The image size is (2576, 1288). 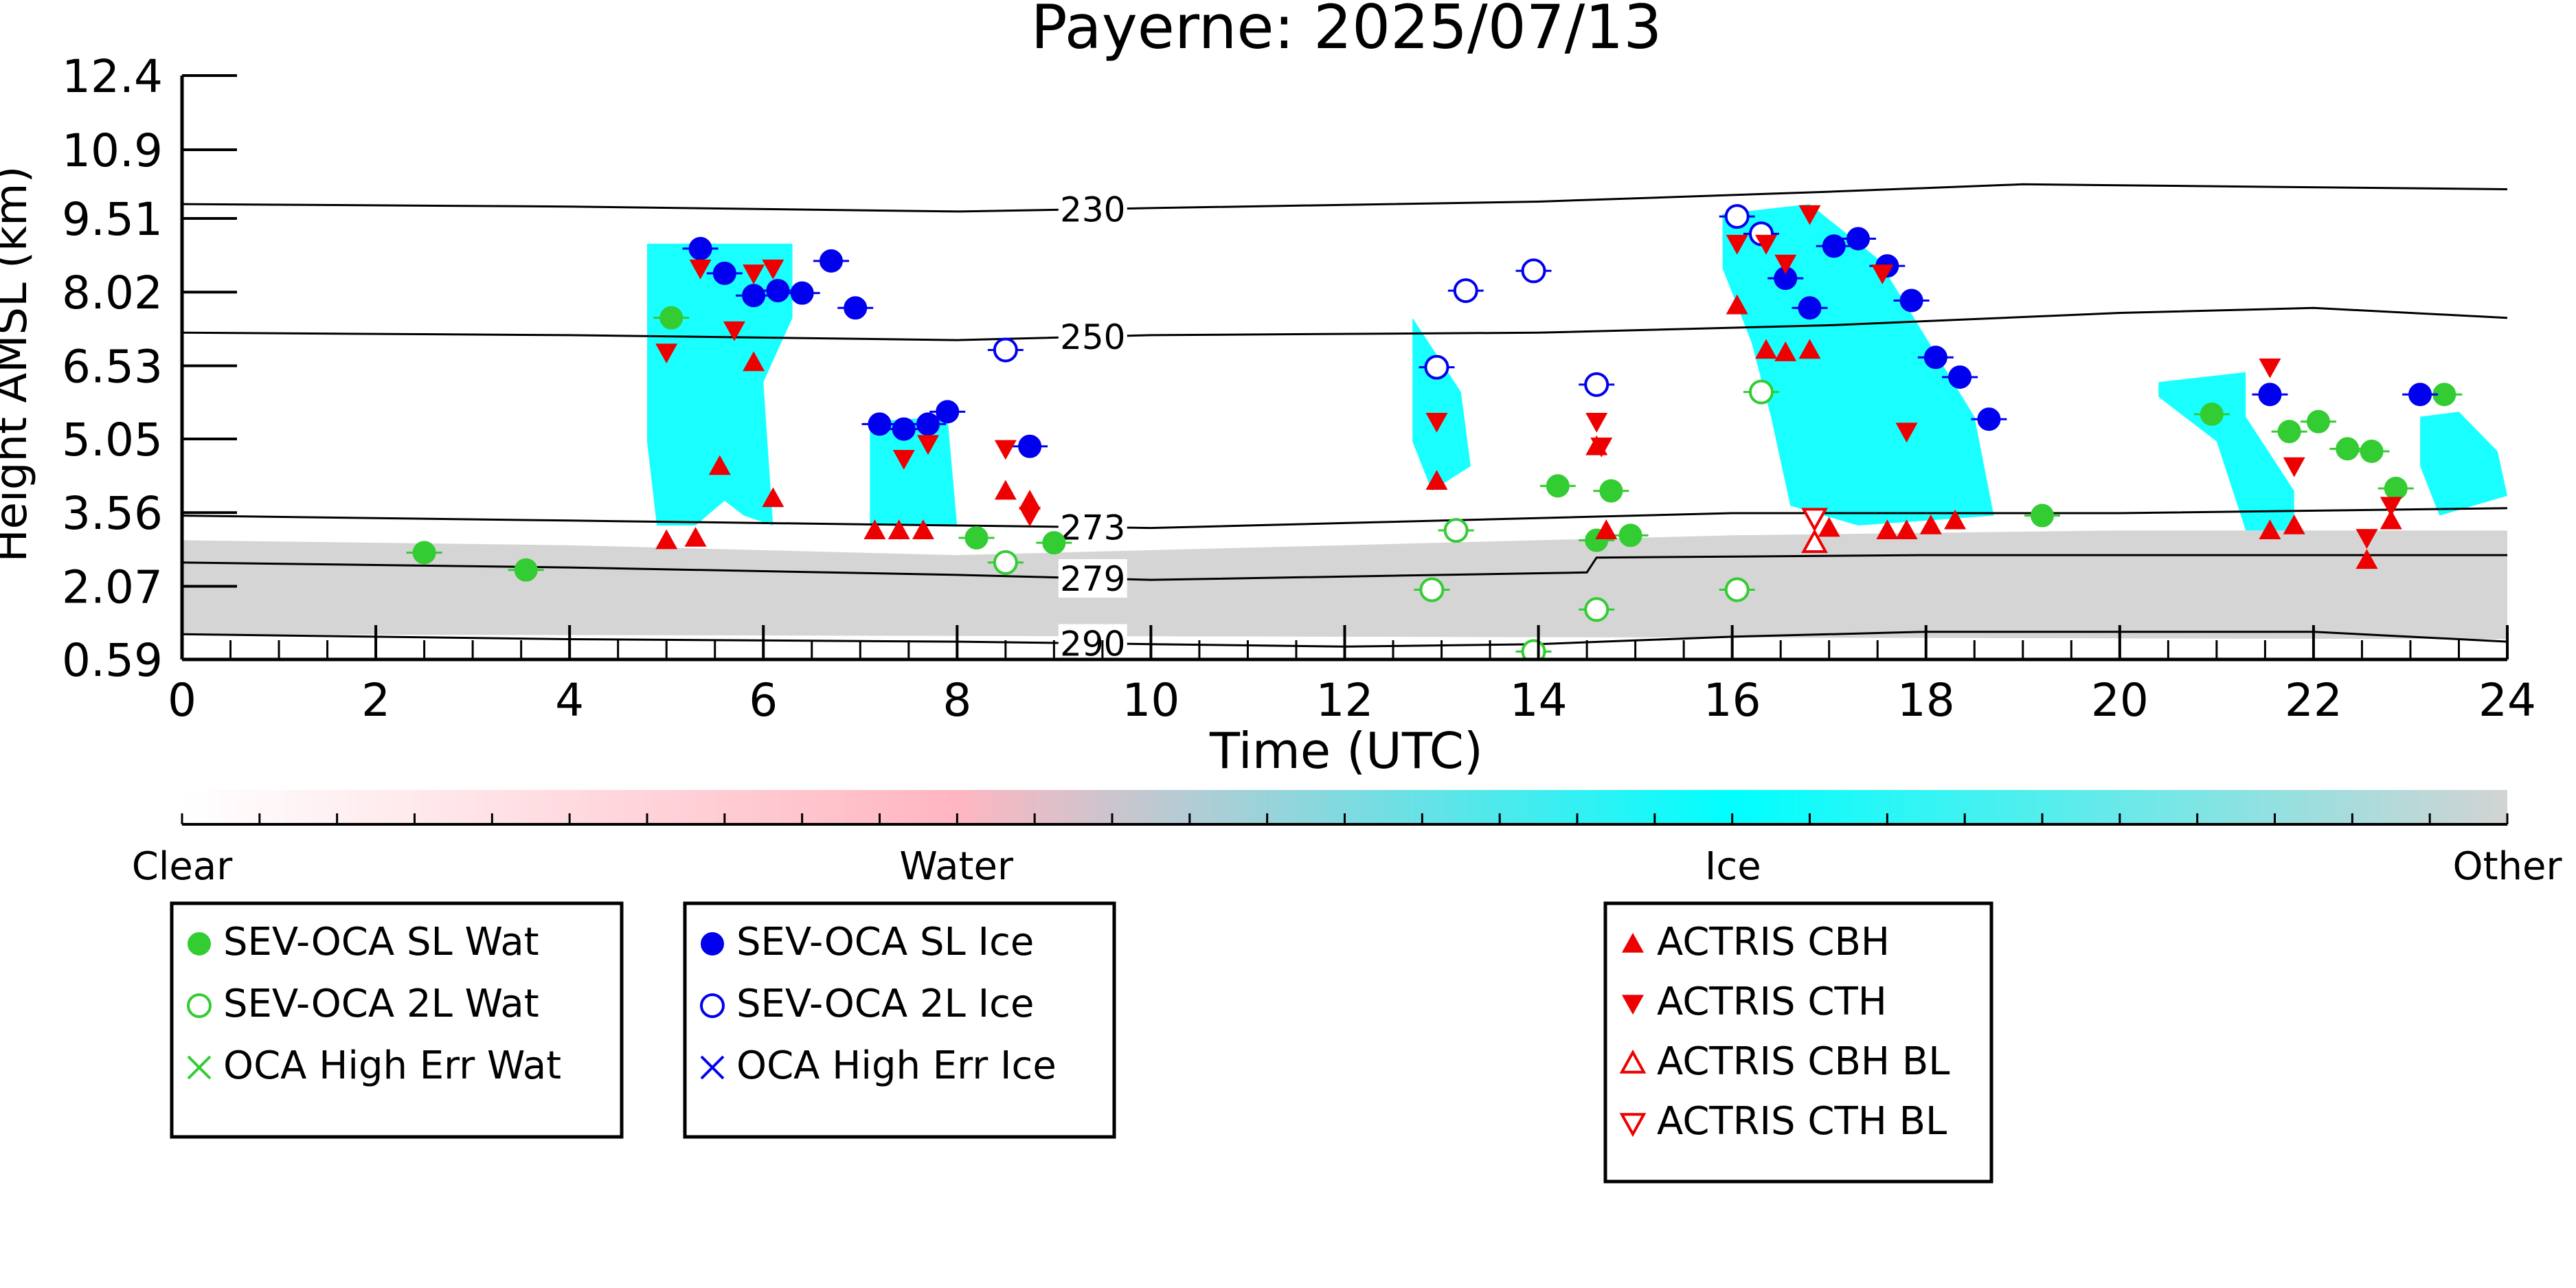 What do you see at coordinates (381, 1004) in the screenshot?
I see `legend-label: SEV-OCA 2L Wat` at bounding box center [381, 1004].